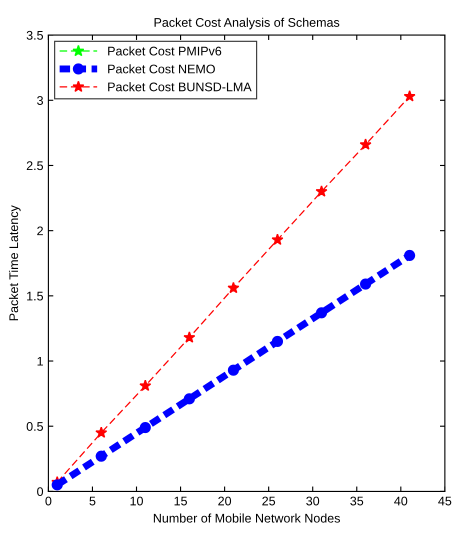 The height and width of the screenshot is (540, 461). What do you see at coordinates (14, 262) in the screenshot?
I see `y-axis-title: Packet Time Latency` at bounding box center [14, 262].